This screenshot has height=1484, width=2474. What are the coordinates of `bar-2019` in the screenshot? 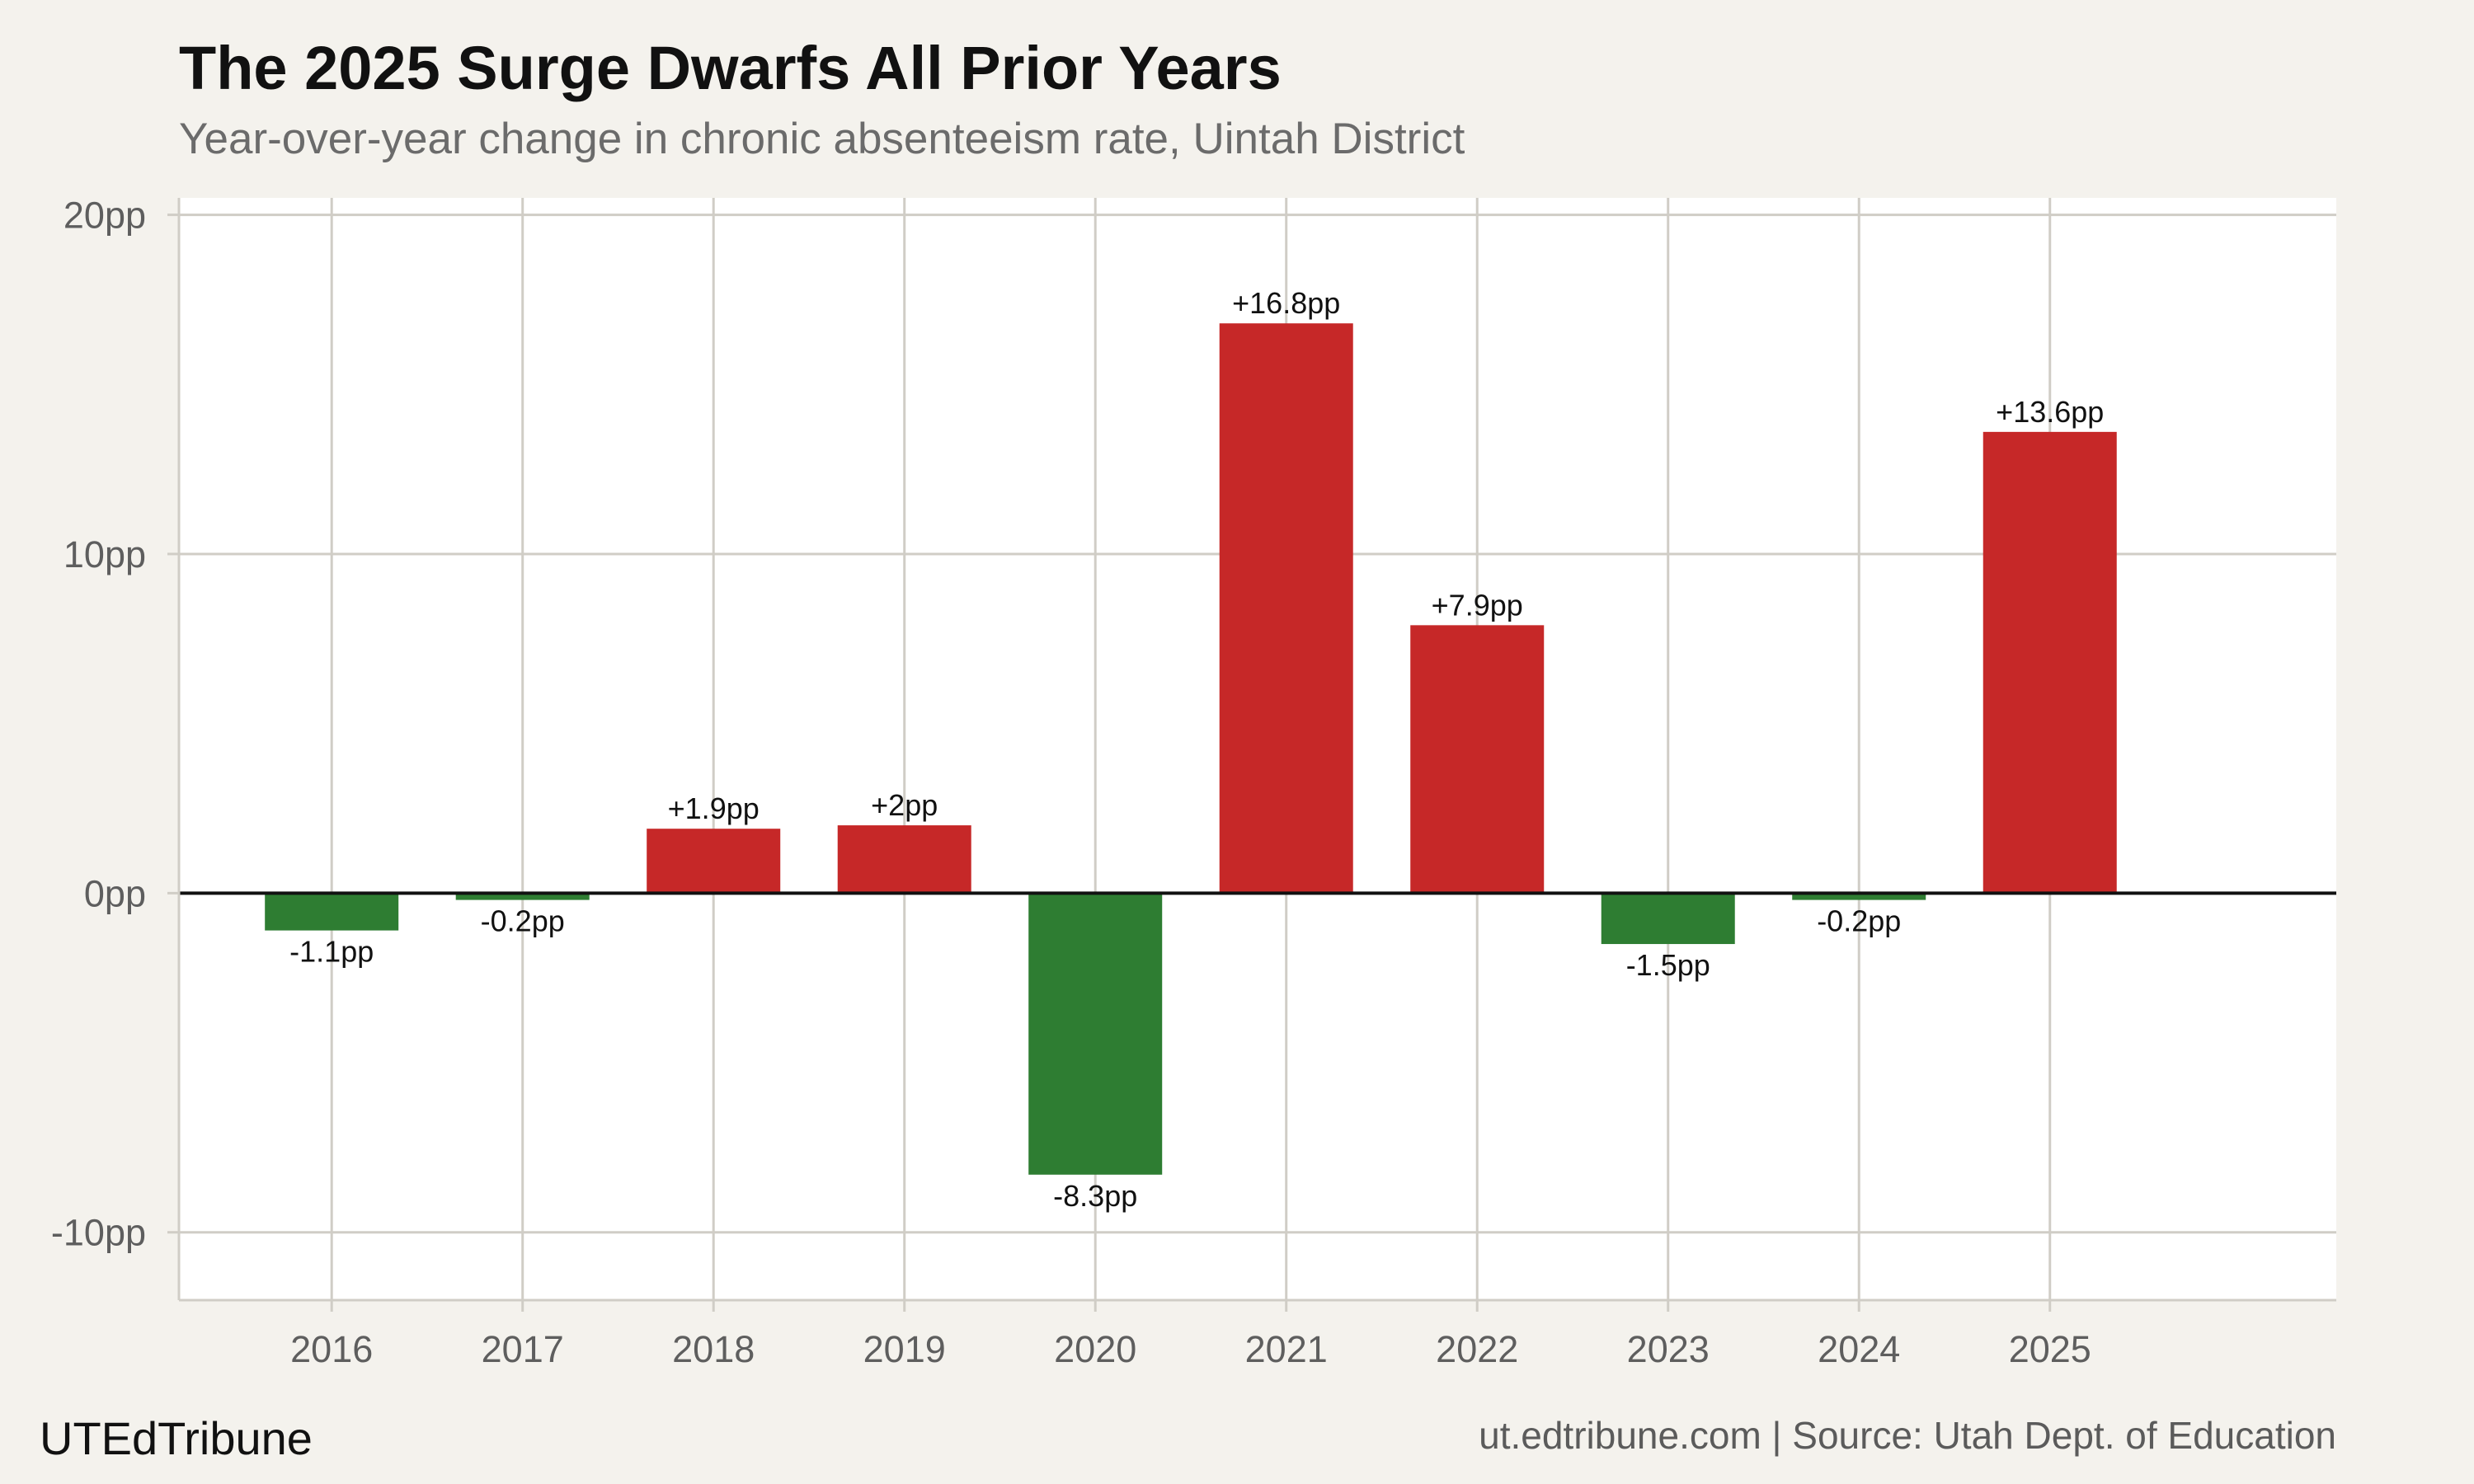 It's located at (904, 860).